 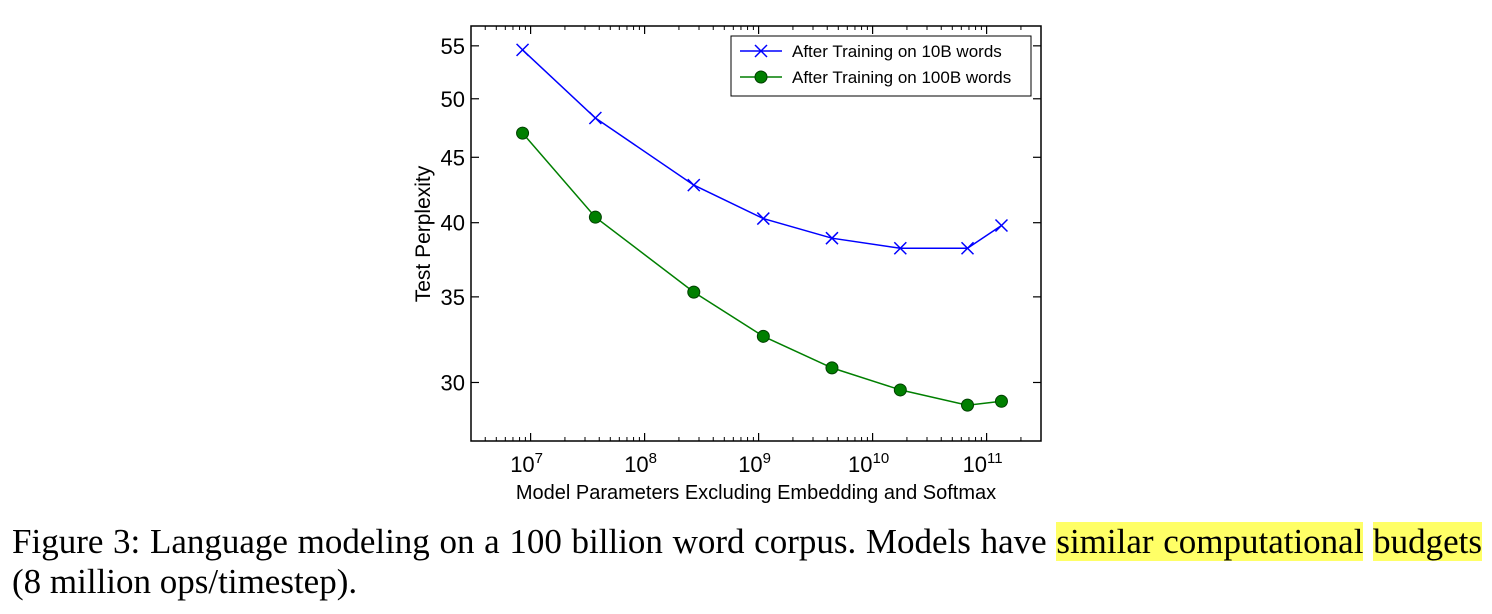 What do you see at coordinates (453, 46) in the screenshot?
I see `y-tick-label: 55` at bounding box center [453, 46].